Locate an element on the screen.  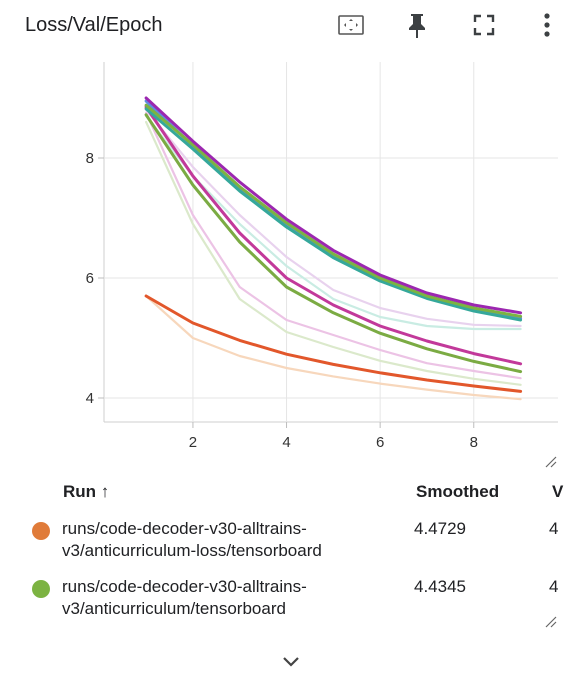
fit-domain-button is located at coordinates (351, 25).